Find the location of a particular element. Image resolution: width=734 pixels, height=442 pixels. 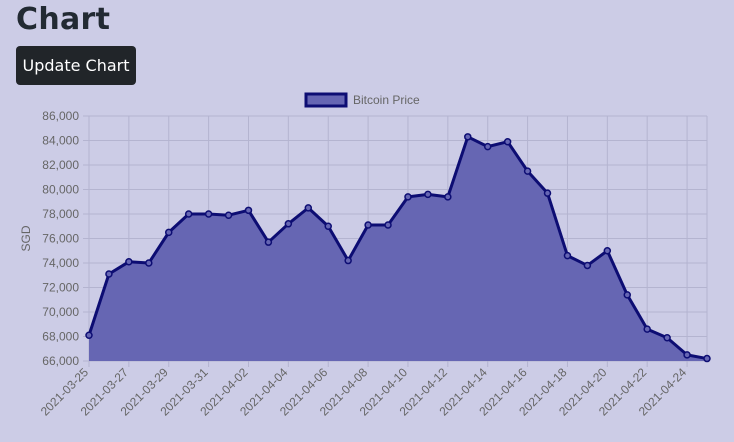

y-tick-label: 70,000 is located at coordinates (60, 312).